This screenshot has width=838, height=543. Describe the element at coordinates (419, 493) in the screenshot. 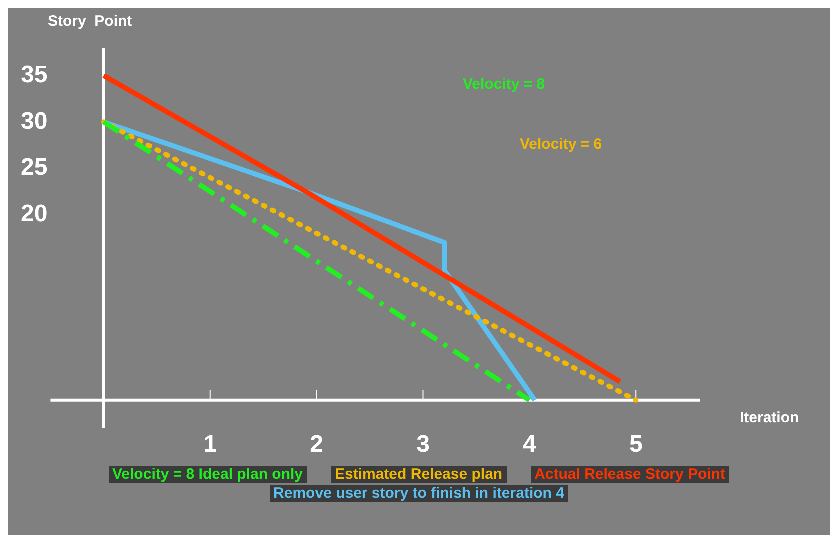

I see `text: Remove user story to finish in iteration 4` at that location.